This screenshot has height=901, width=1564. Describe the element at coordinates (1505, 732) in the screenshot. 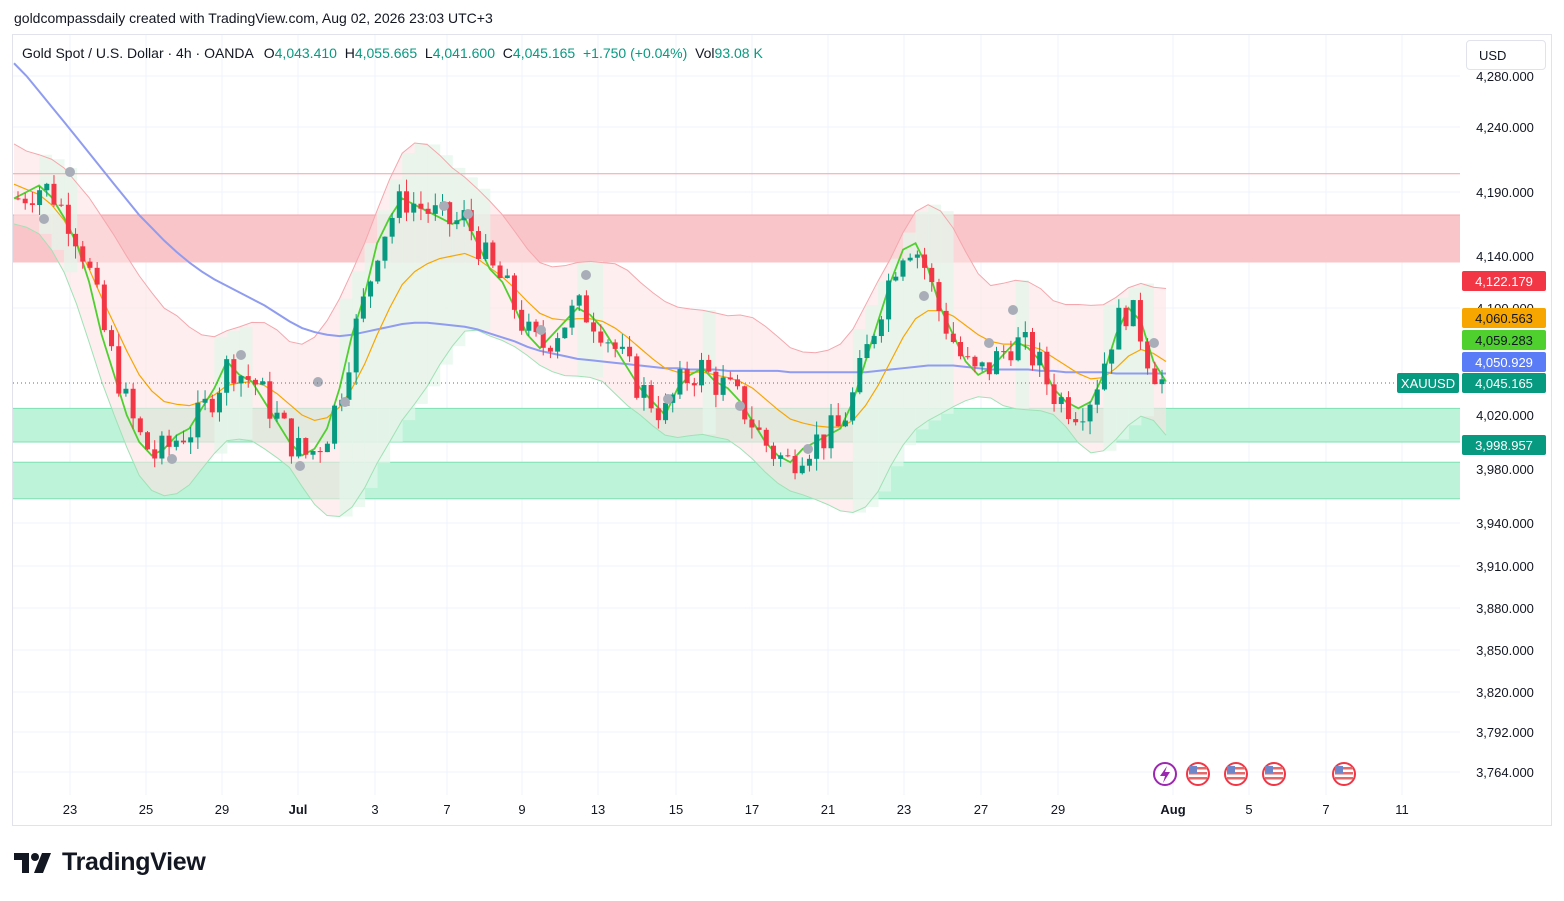

I see `y-tick-label: 3,792.000` at that location.